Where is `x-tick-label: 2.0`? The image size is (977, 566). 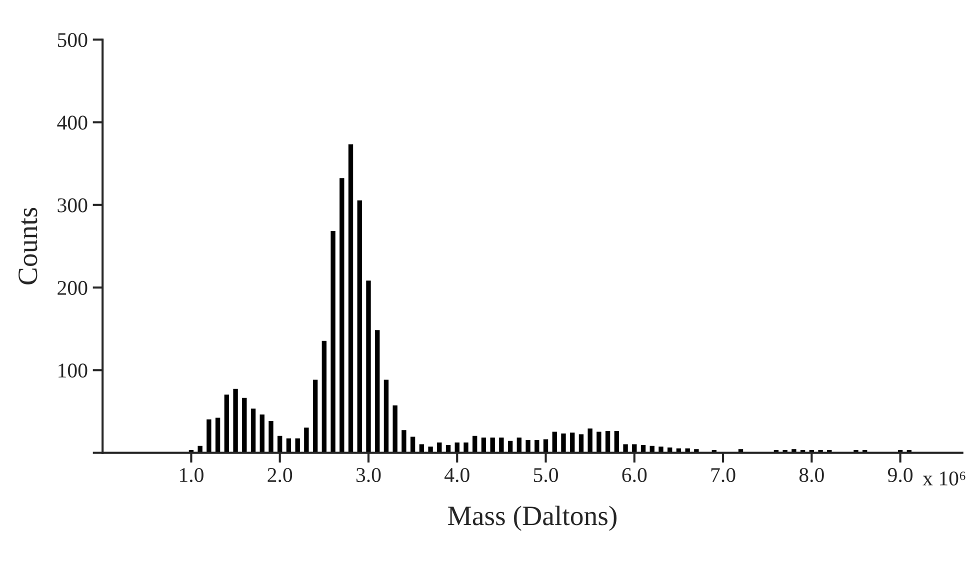
x-tick-label: 2.0 is located at coordinates (280, 475).